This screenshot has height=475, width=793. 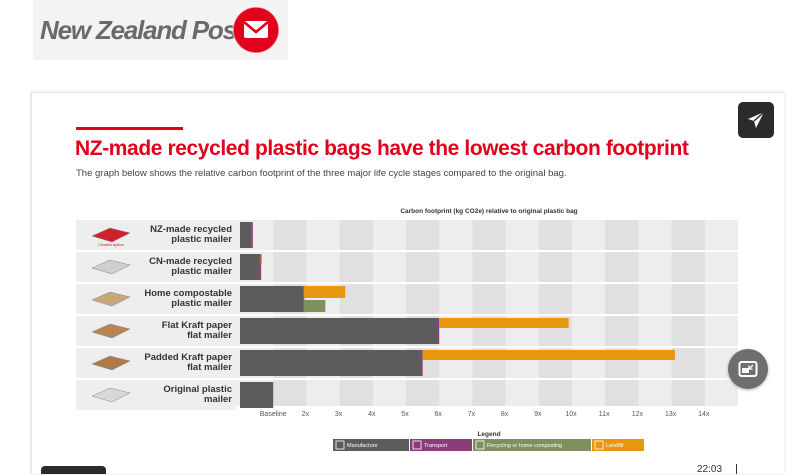 I want to click on x-tick-label: 3x, so click(x=339, y=414).